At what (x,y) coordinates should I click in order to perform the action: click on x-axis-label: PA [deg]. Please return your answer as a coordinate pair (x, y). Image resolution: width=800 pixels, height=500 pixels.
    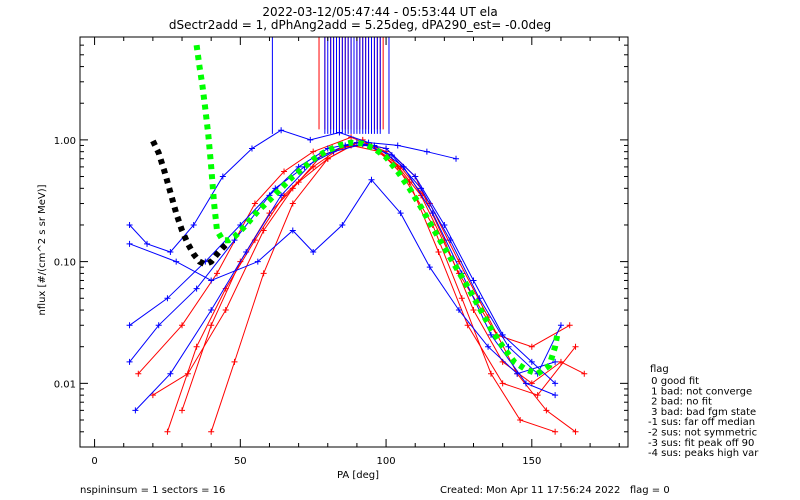
    Looking at the image, I should click on (358, 475).